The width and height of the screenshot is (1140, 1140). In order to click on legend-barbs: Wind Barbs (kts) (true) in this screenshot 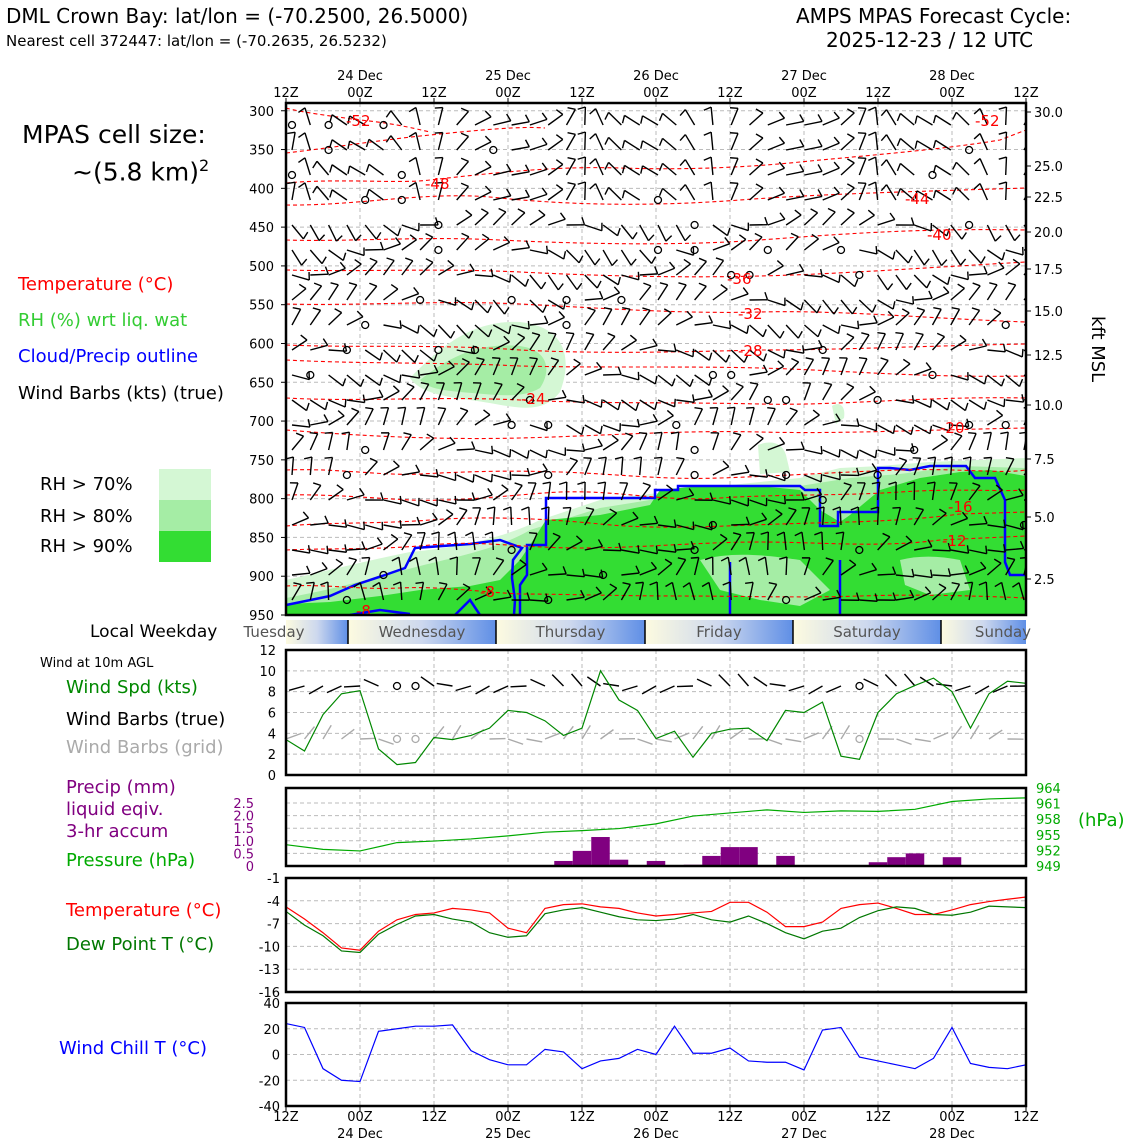, I will do `click(121, 393)`.